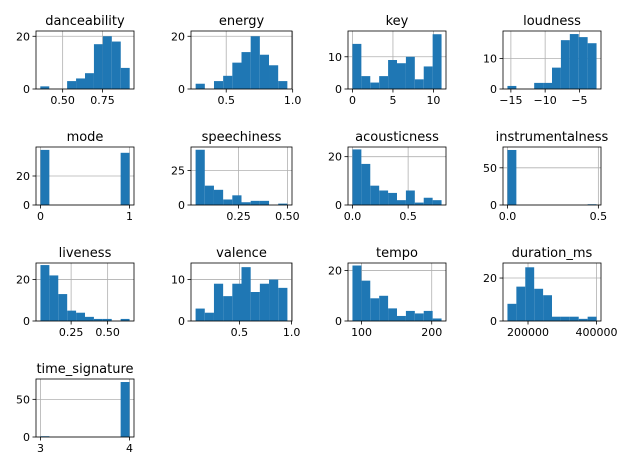 The height and width of the screenshot is (470, 634). What do you see at coordinates (40, 448) in the screenshot?
I see `x-tick-label: 3` at bounding box center [40, 448].